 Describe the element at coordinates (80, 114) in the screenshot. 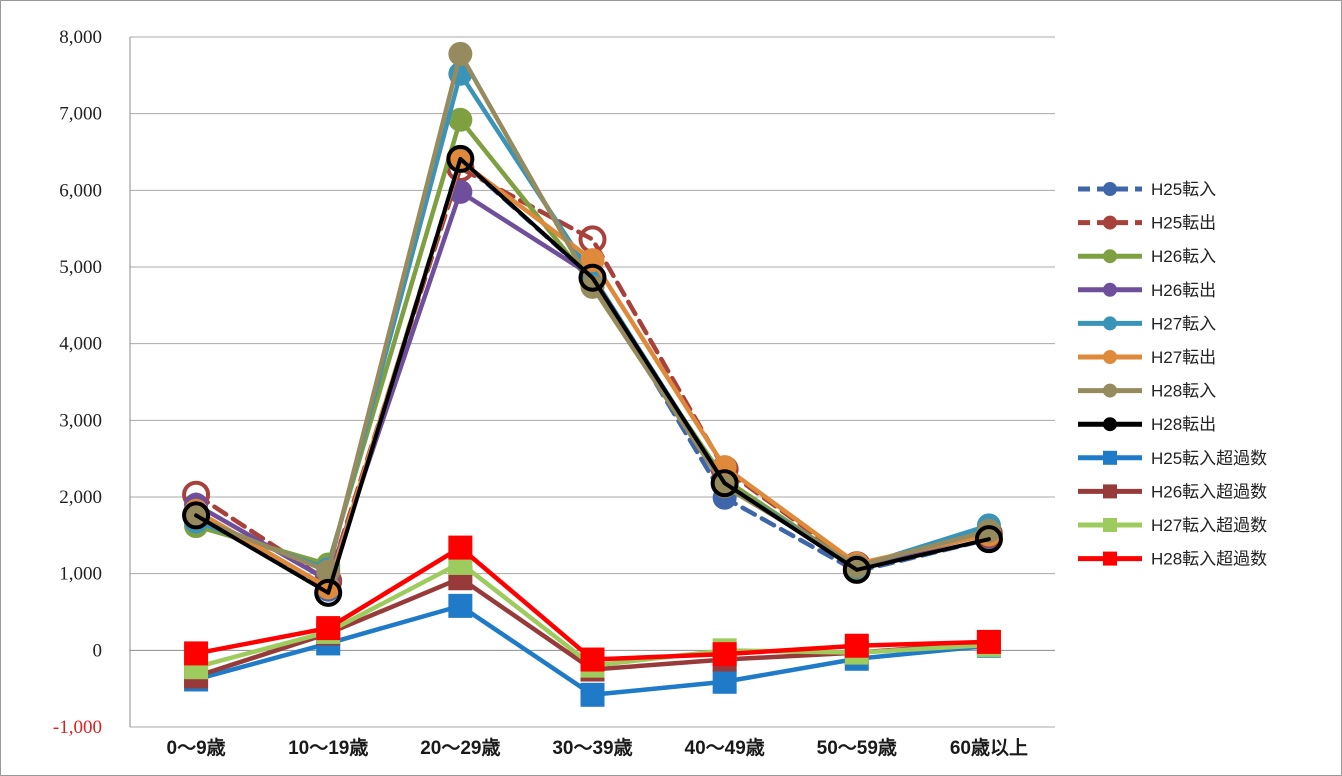

I see `y-tick-label: 7,000` at that location.